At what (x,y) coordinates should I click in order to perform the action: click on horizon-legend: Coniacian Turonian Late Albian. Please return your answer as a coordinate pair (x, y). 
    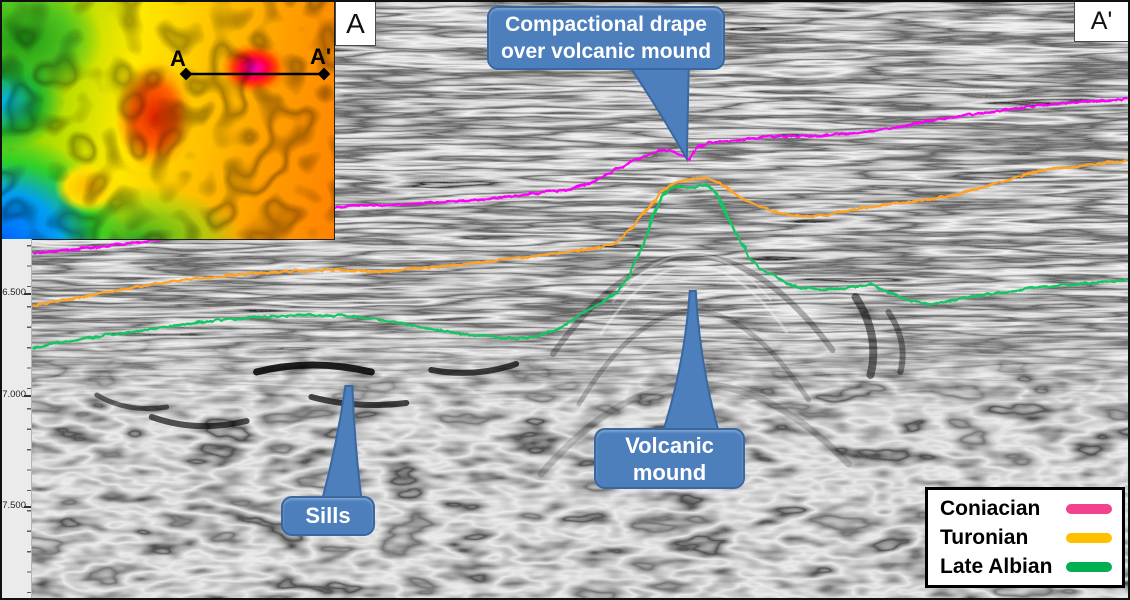
    Looking at the image, I should click on (1025, 537).